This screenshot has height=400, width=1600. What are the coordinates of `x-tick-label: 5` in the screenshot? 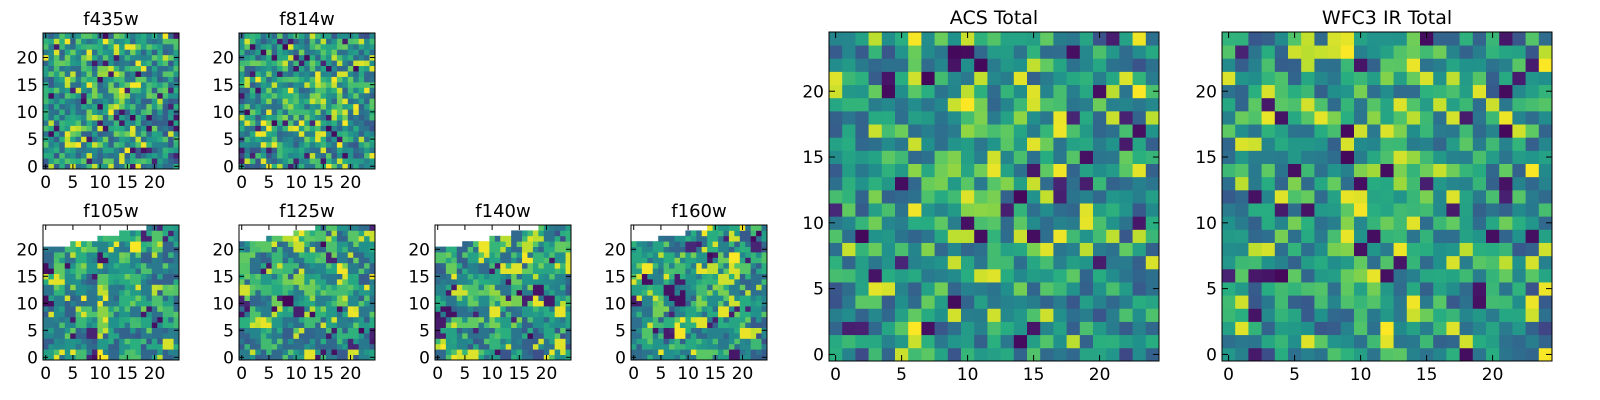 It's located at (269, 374).